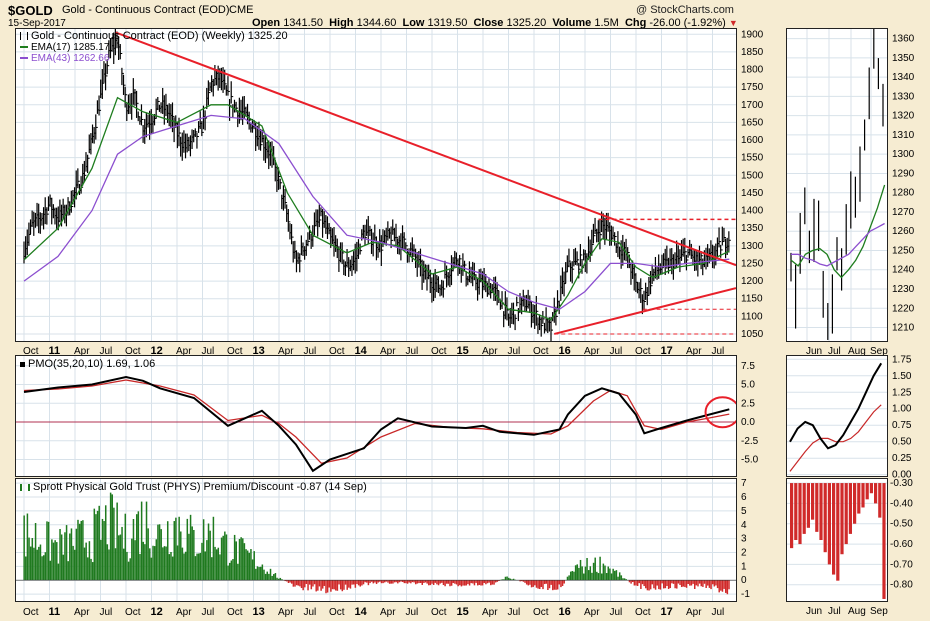  What do you see at coordinates (902, 417) in the screenshot?
I see `pmo-zoom-y-axis: 0.00 0.25 0.50 0.75 1.00 1.25 1.50 1.75` at bounding box center [902, 417].